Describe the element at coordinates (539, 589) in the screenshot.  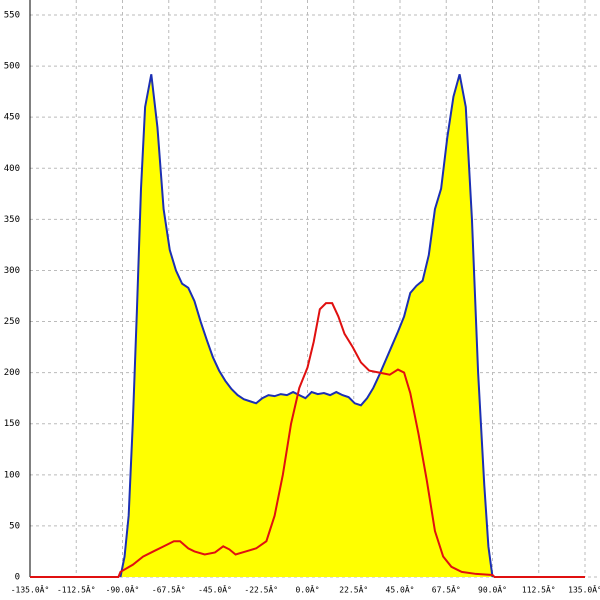
I see `x-tick-label: 112.5Â°` at that location.